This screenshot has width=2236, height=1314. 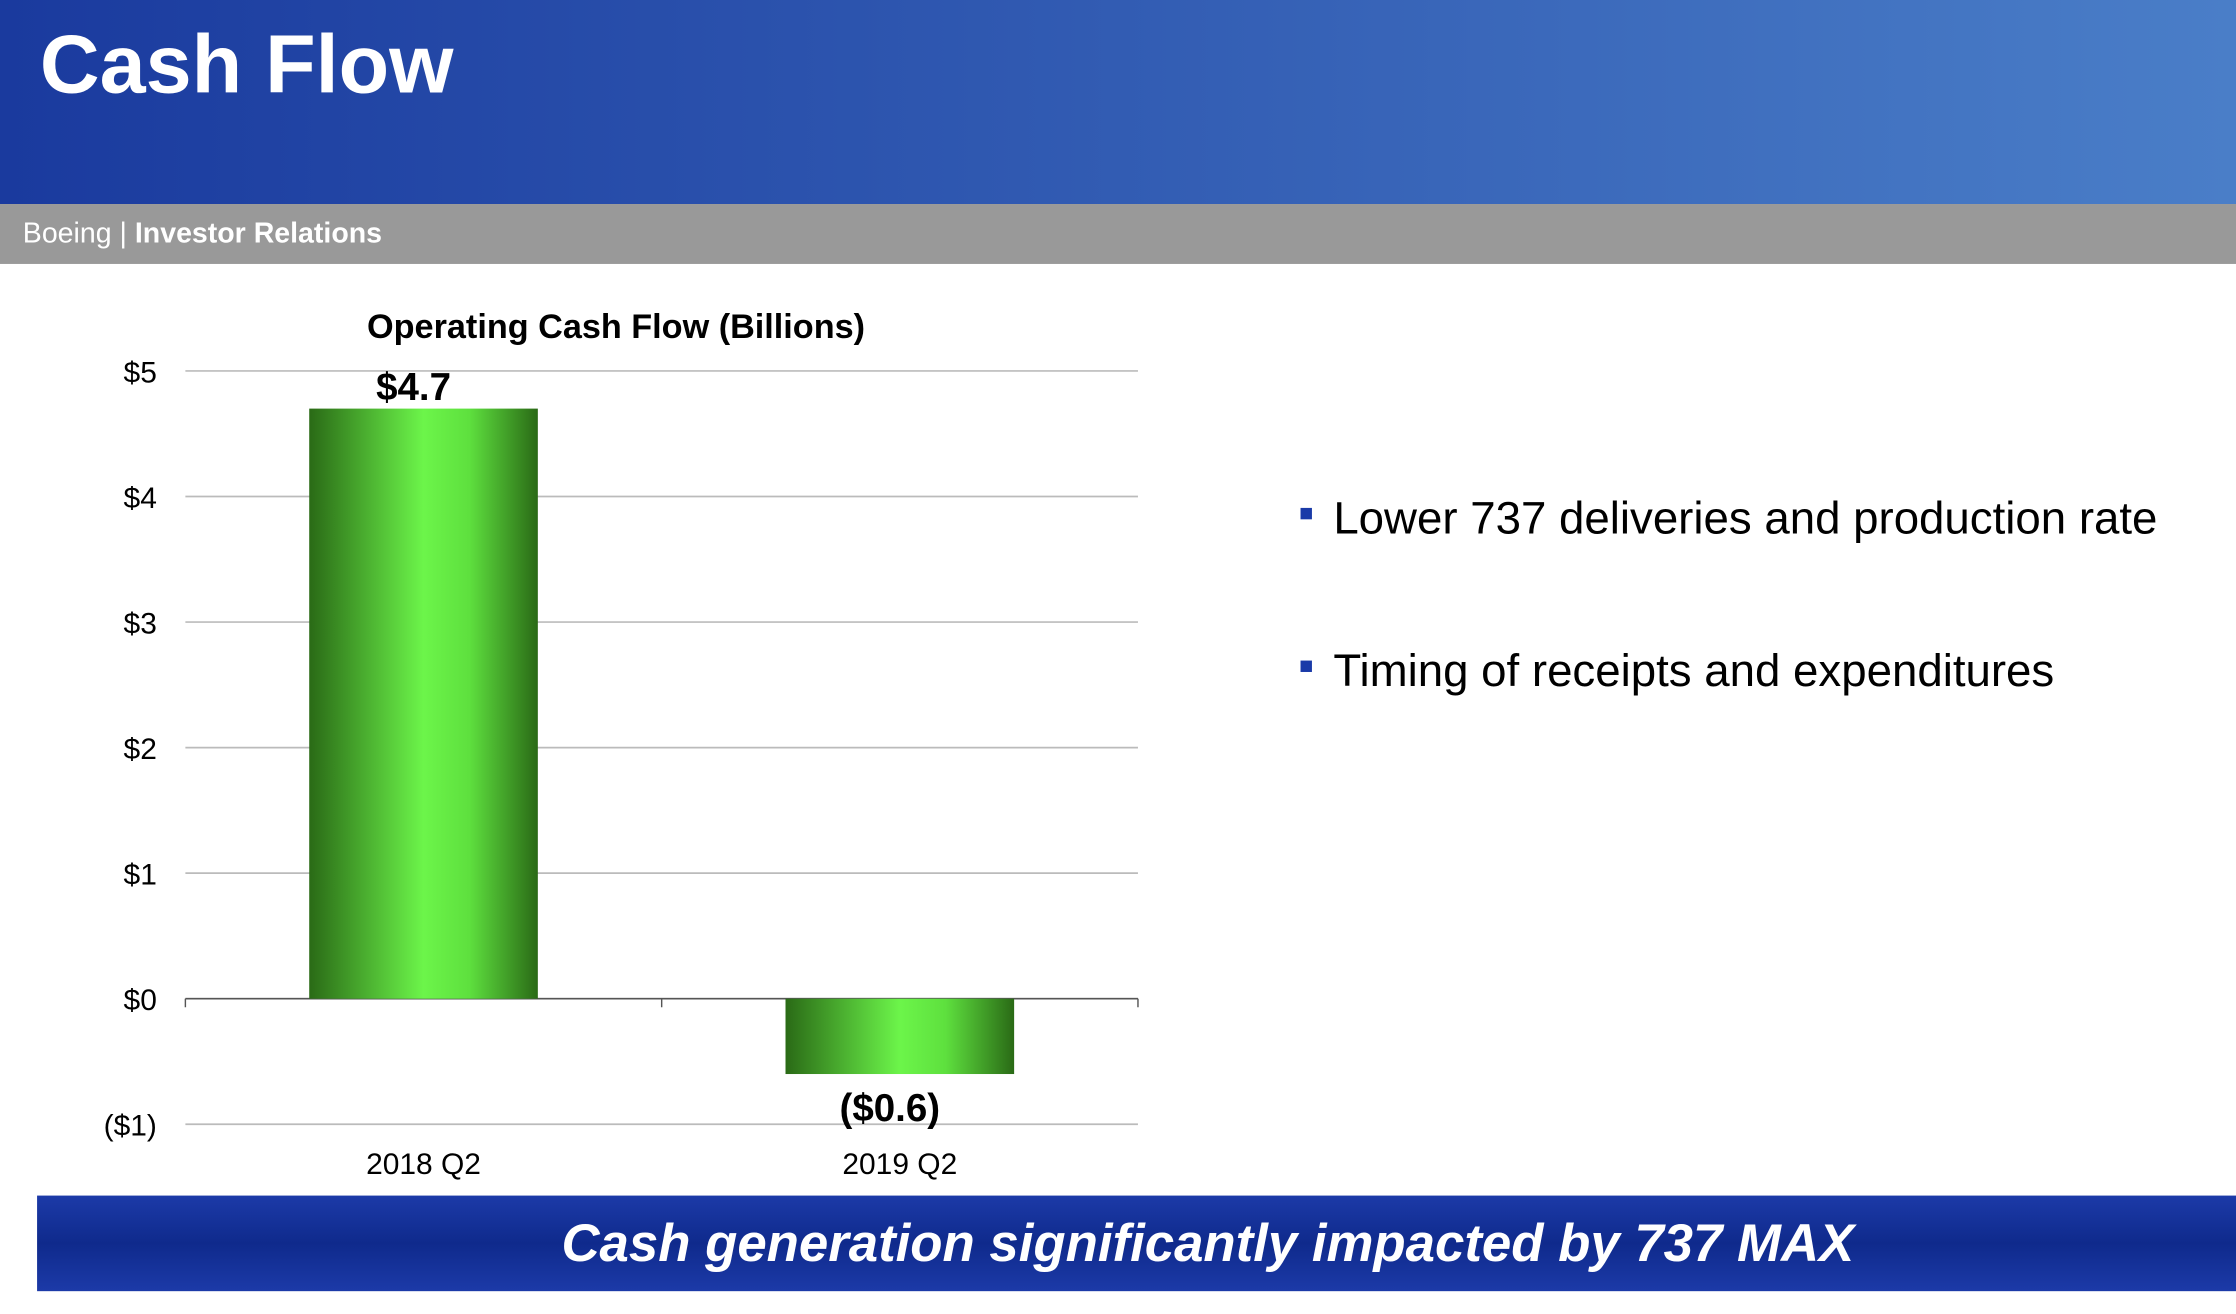 I want to click on org: Boeing, so click(x=67, y=234).